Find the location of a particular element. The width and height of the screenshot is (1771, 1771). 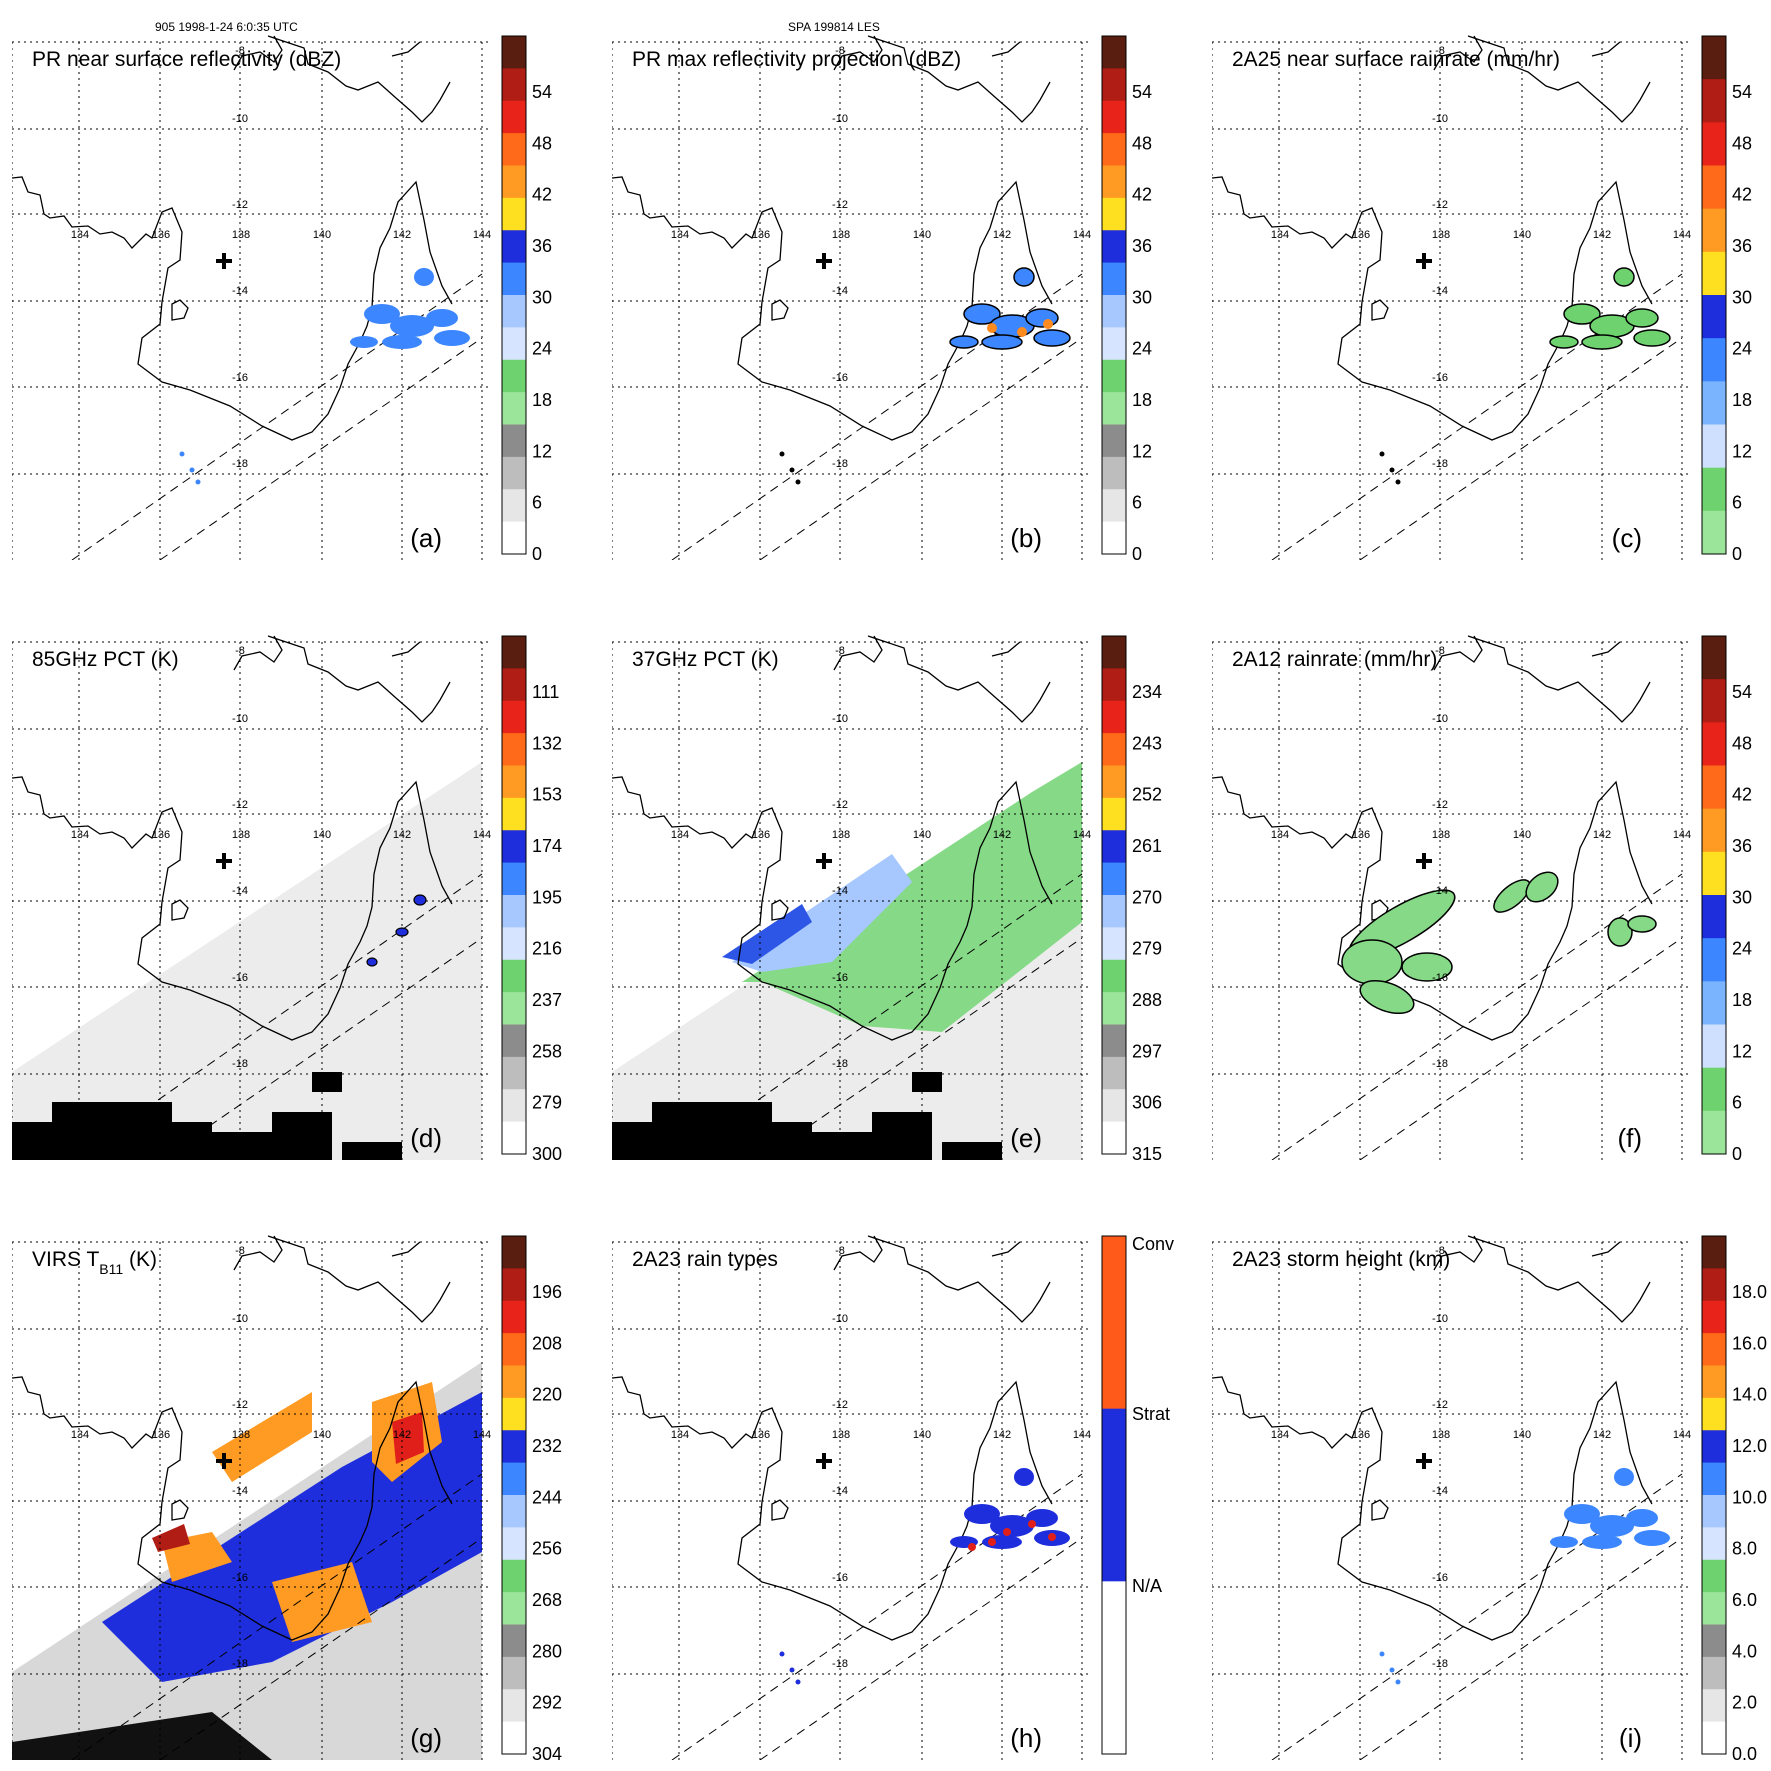

colorbar-tick-label: 0.0 is located at coordinates (1744, 1754).